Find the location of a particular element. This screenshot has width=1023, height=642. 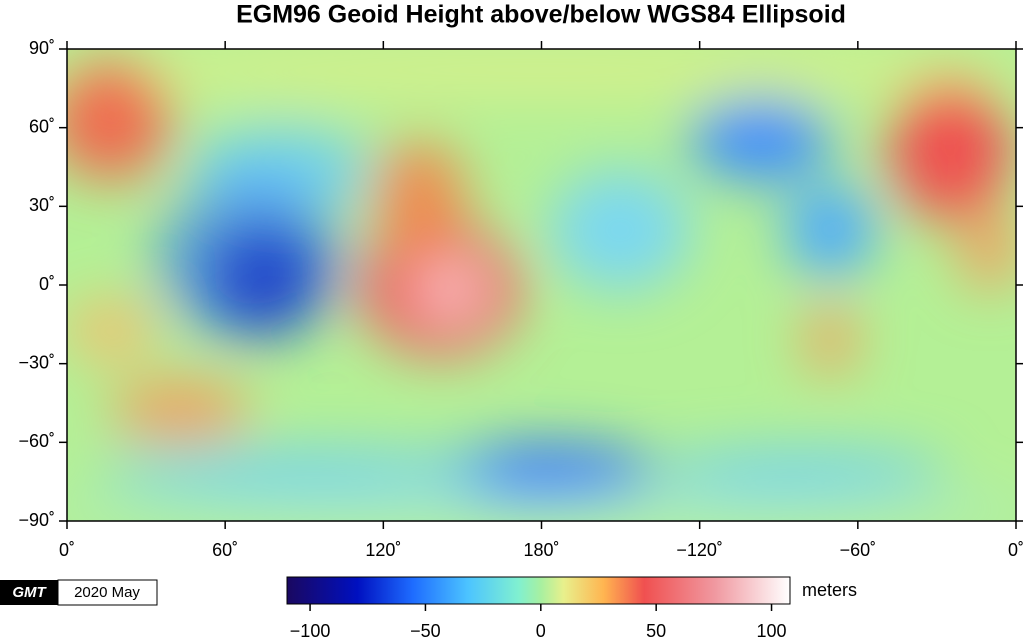

colorbar-label: meters is located at coordinates (829, 590).